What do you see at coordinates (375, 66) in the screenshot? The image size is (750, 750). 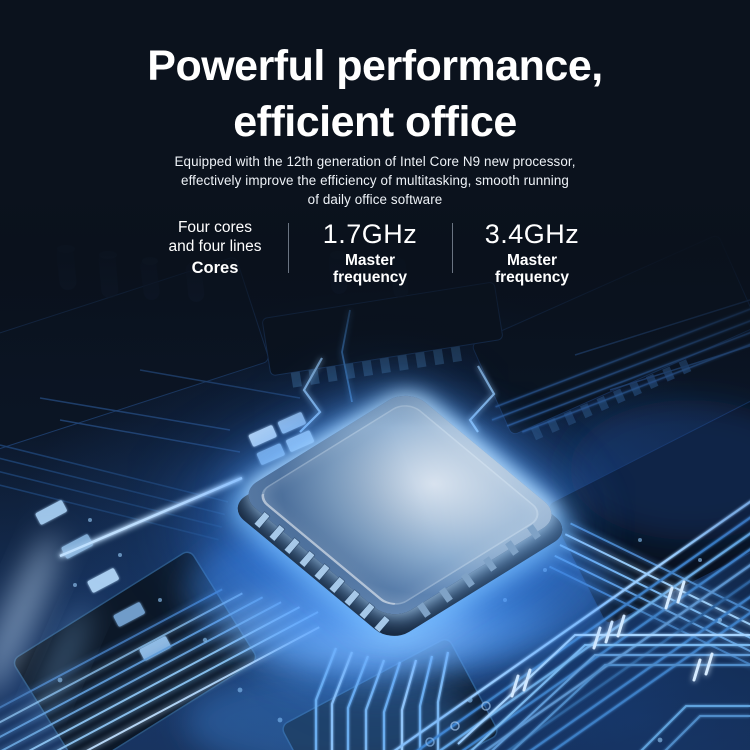 I see `title-line-1: Powerful performance,` at bounding box center [375, 66].